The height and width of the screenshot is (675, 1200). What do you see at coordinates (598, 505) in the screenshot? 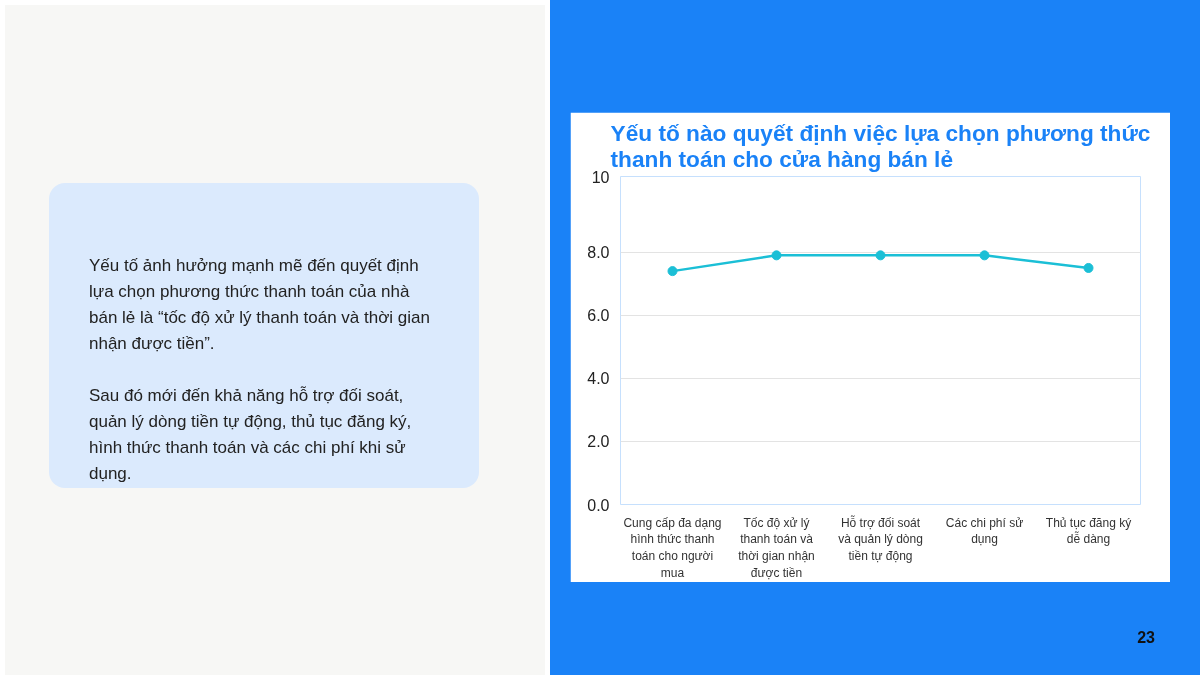
I see `y-tick-label: 0.0` at bounding box center [598, 505].